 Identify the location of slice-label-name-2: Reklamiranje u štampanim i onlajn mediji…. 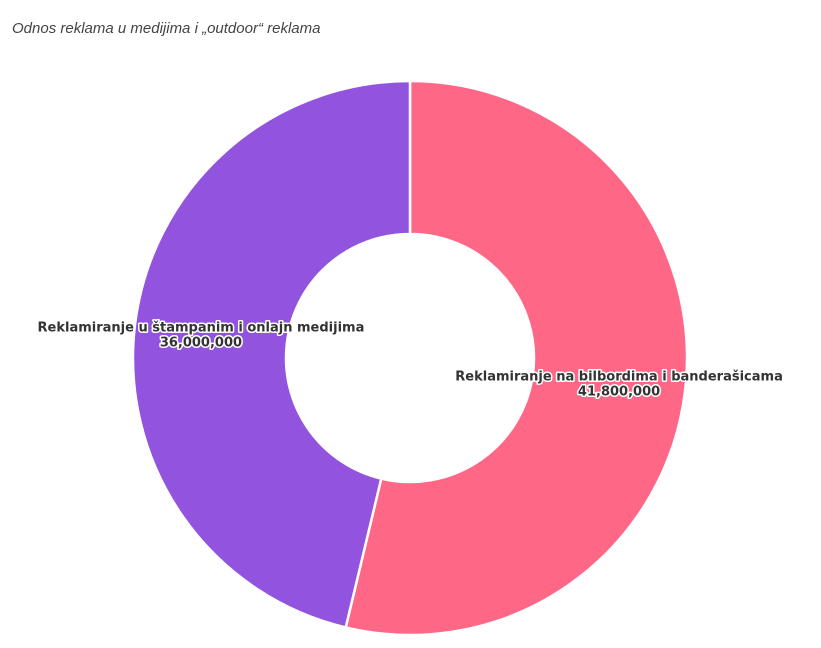
(201, 327).